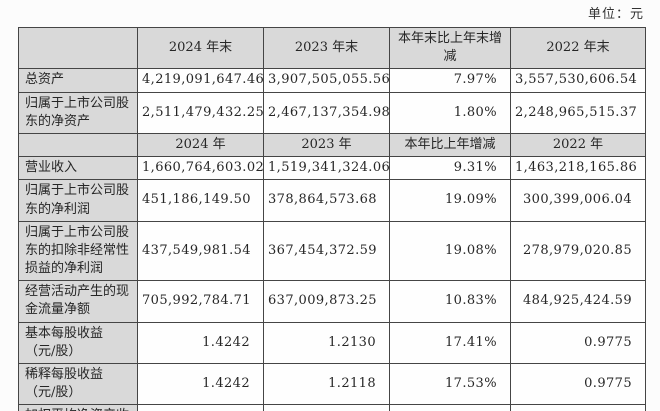 This screenshot has width=660, height=411. What do you see at coordinates (78, 168) in the screenshot?
I see `row-label: 营业收入` at bounding box center [78, 168].